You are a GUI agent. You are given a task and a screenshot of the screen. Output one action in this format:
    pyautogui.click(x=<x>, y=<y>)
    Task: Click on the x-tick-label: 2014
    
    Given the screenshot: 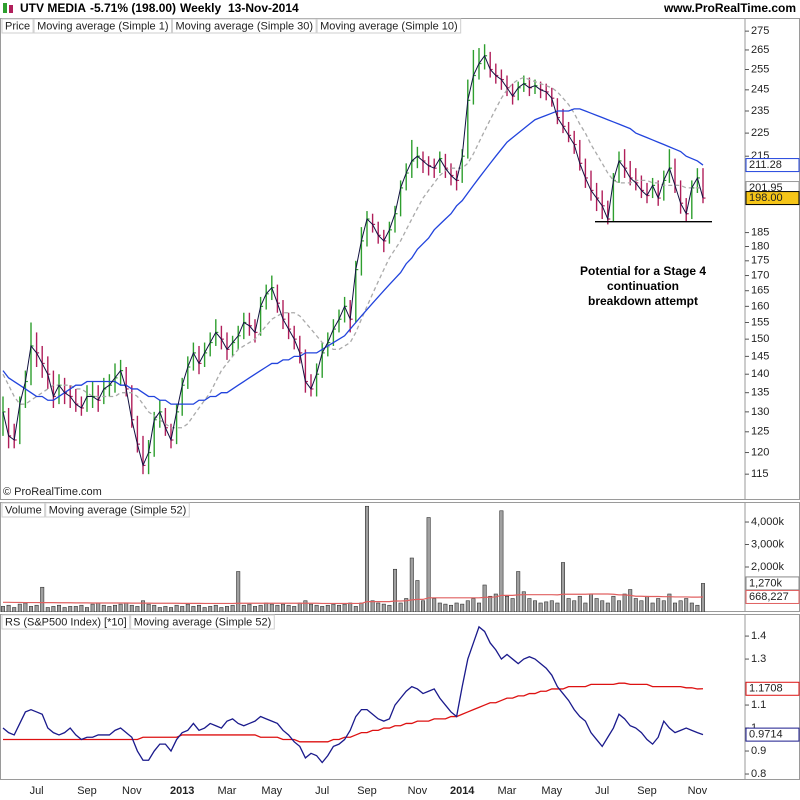 What is the action you would take?
    pyautogui.click(x=462, y=791)
    